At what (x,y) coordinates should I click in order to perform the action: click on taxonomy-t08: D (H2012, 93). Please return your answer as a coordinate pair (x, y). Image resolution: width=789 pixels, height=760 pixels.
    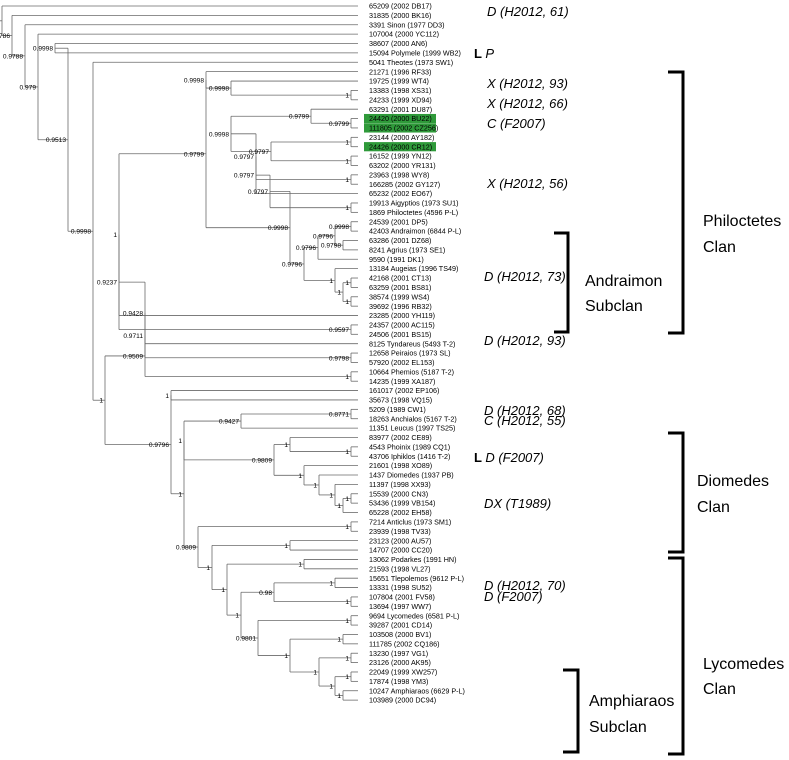
    Looking at the image, I should click on (525, 340).